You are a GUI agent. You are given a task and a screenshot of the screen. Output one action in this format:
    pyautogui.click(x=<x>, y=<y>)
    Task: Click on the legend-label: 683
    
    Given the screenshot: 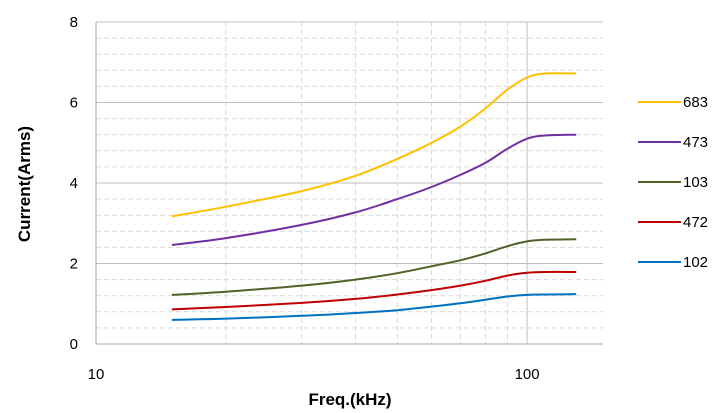 What is the action you would take?
    pyautogui.click(x=695, y=102)
    